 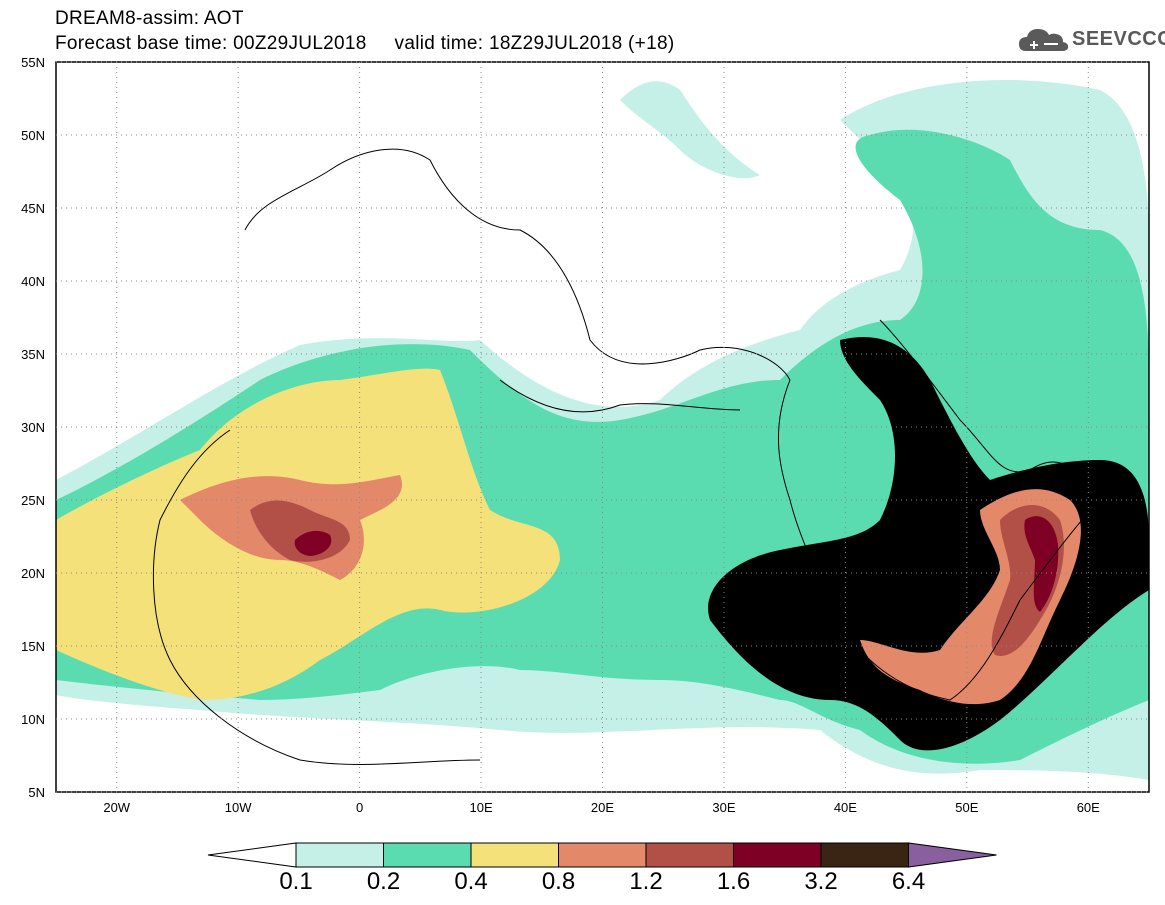 I want to click on lon-tick-label: 10E, so click(x=480, y=807).